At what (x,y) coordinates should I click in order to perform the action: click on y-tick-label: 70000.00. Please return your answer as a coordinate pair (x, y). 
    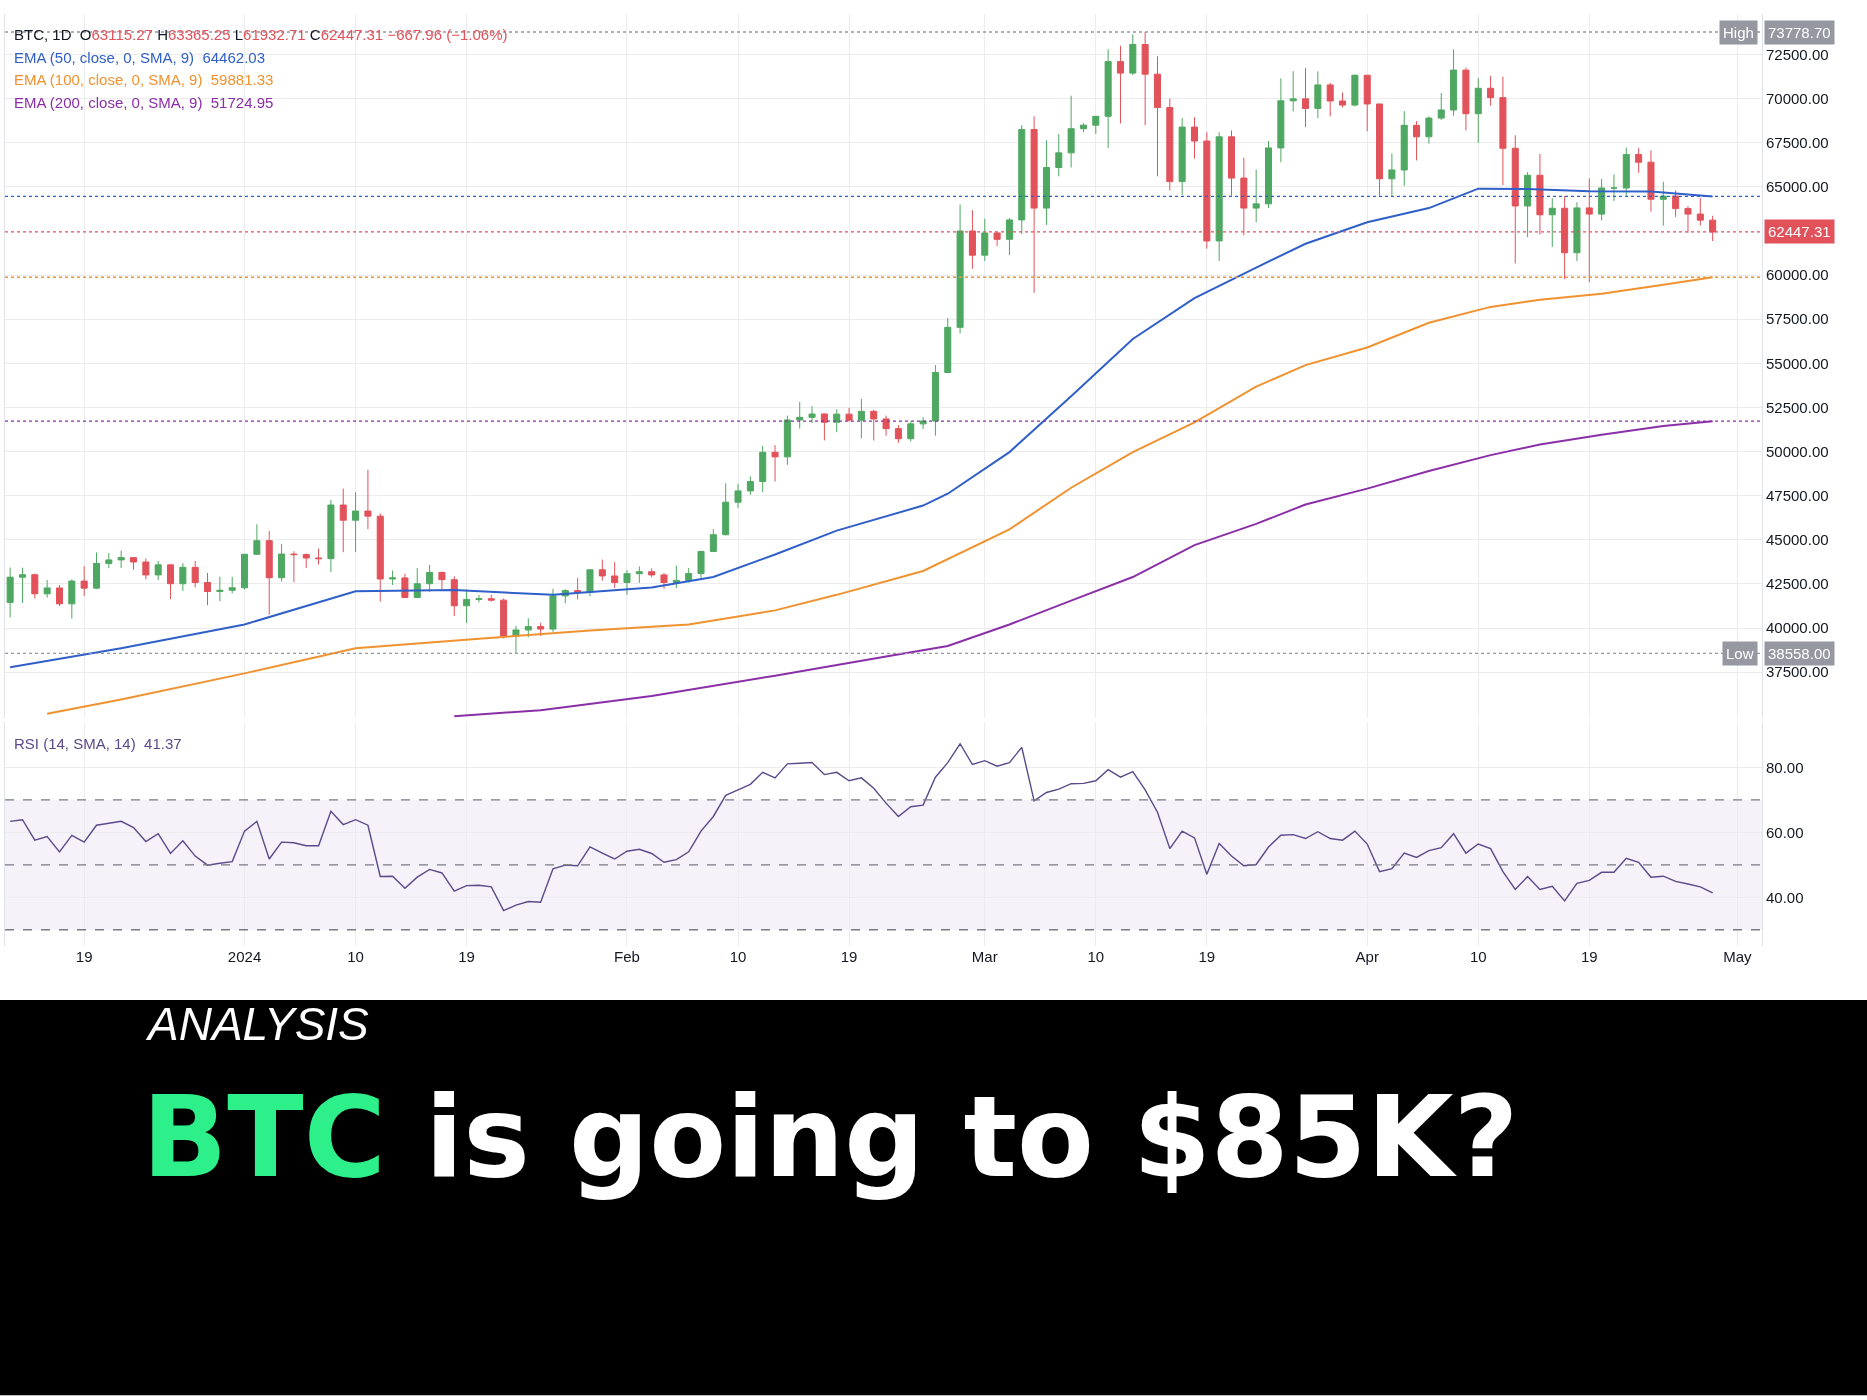
    Looking at the image, I should click on (1797, 98).